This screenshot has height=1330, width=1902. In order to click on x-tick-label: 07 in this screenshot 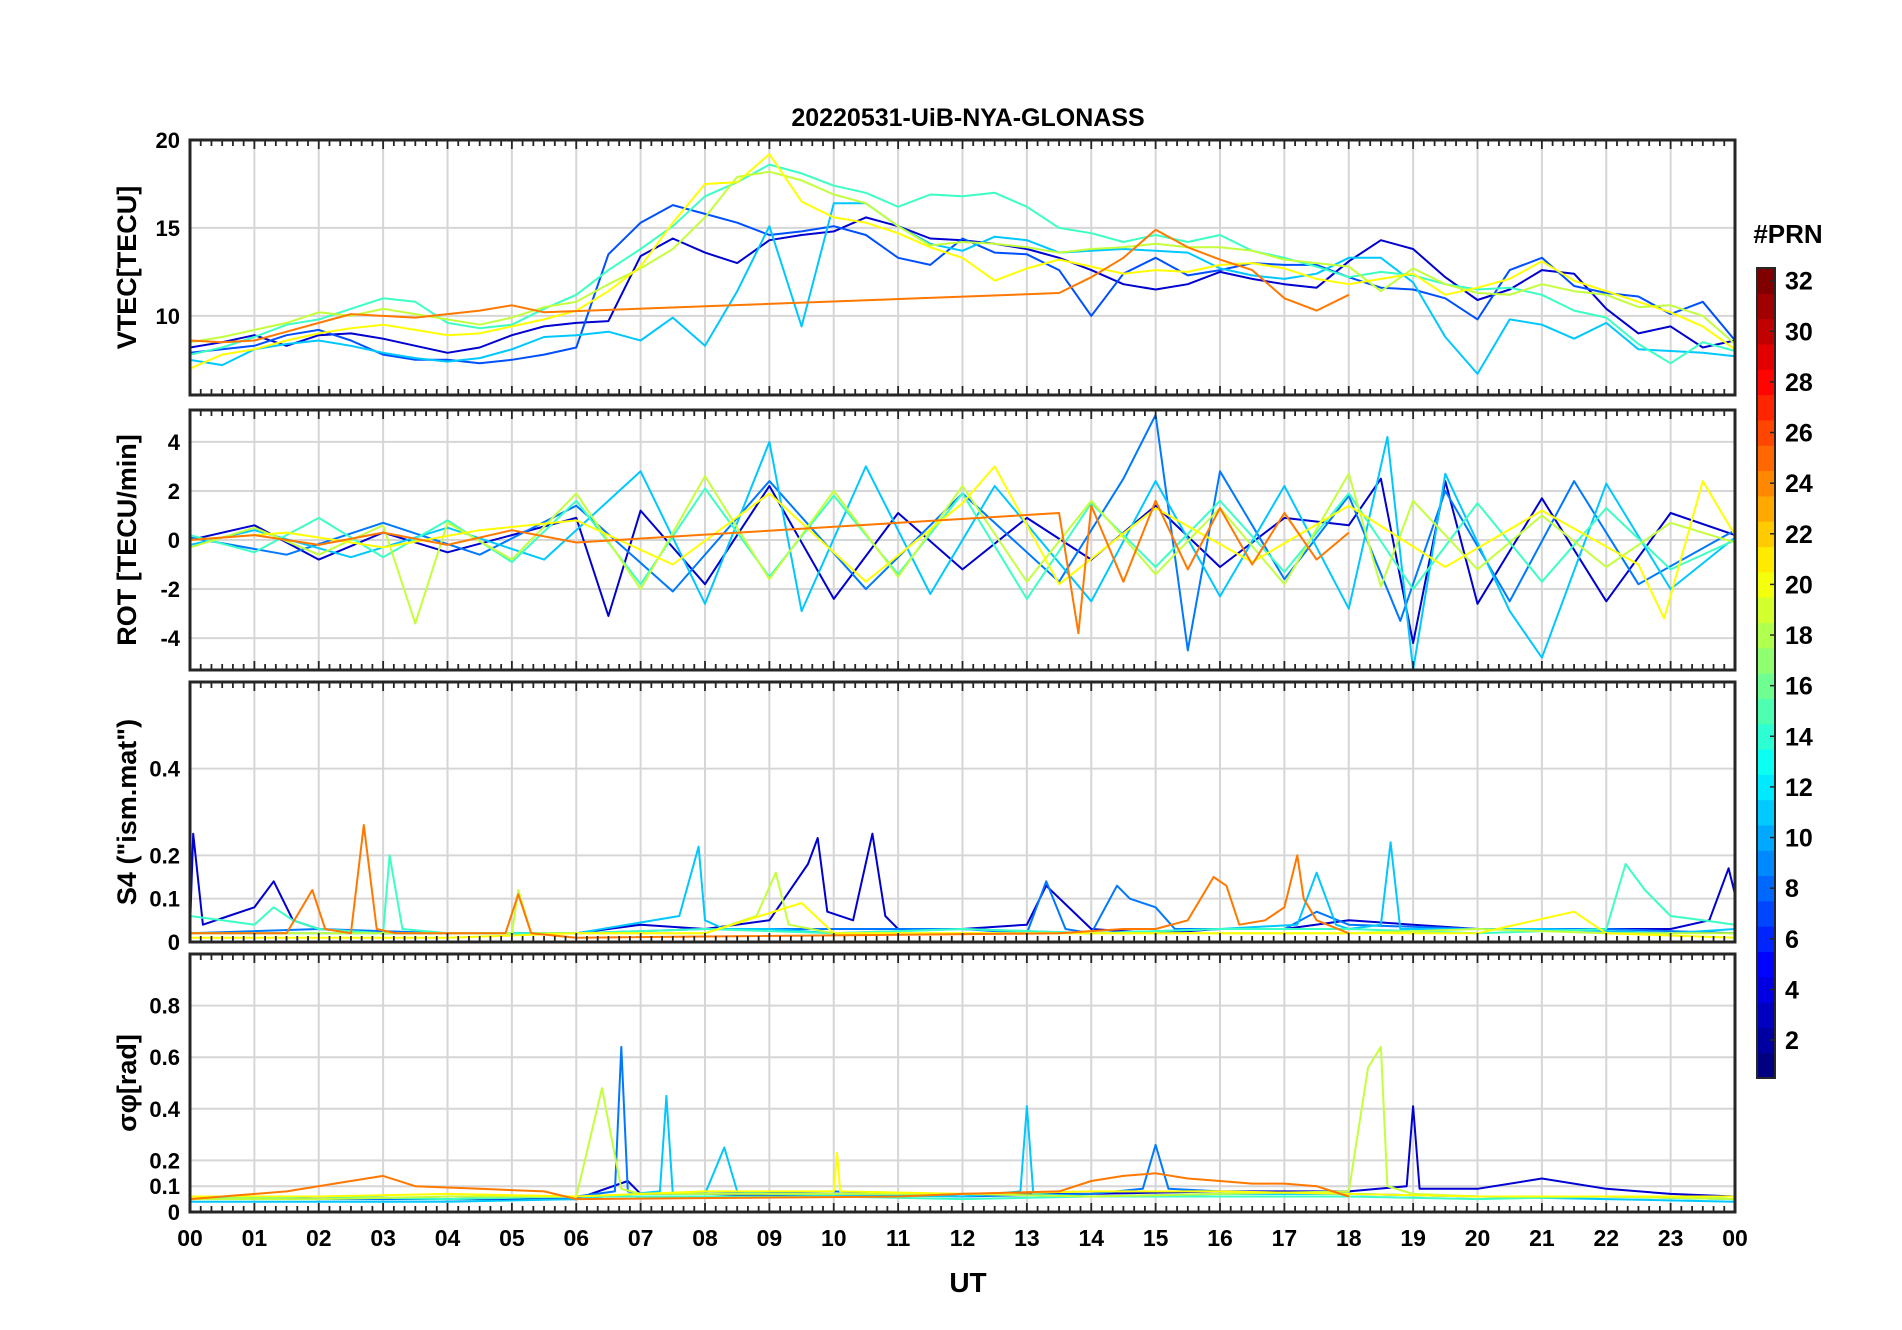, I will do `click(641, 1238)`.